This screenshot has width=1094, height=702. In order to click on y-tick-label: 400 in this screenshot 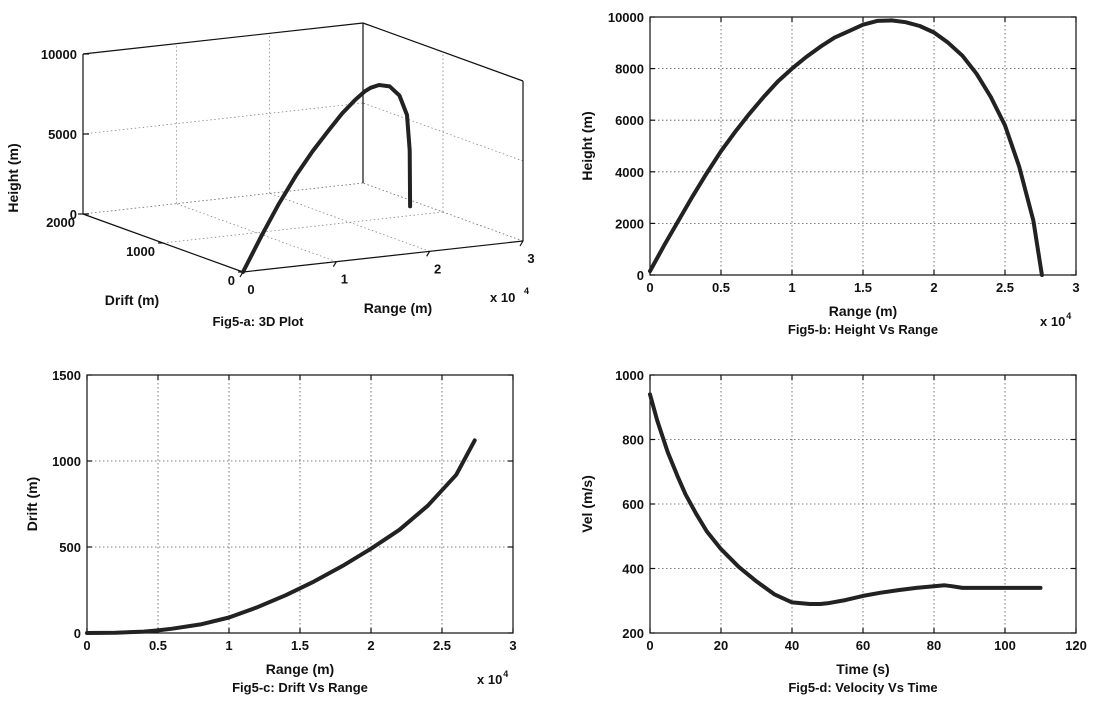, I will do `click(633, 569)`.